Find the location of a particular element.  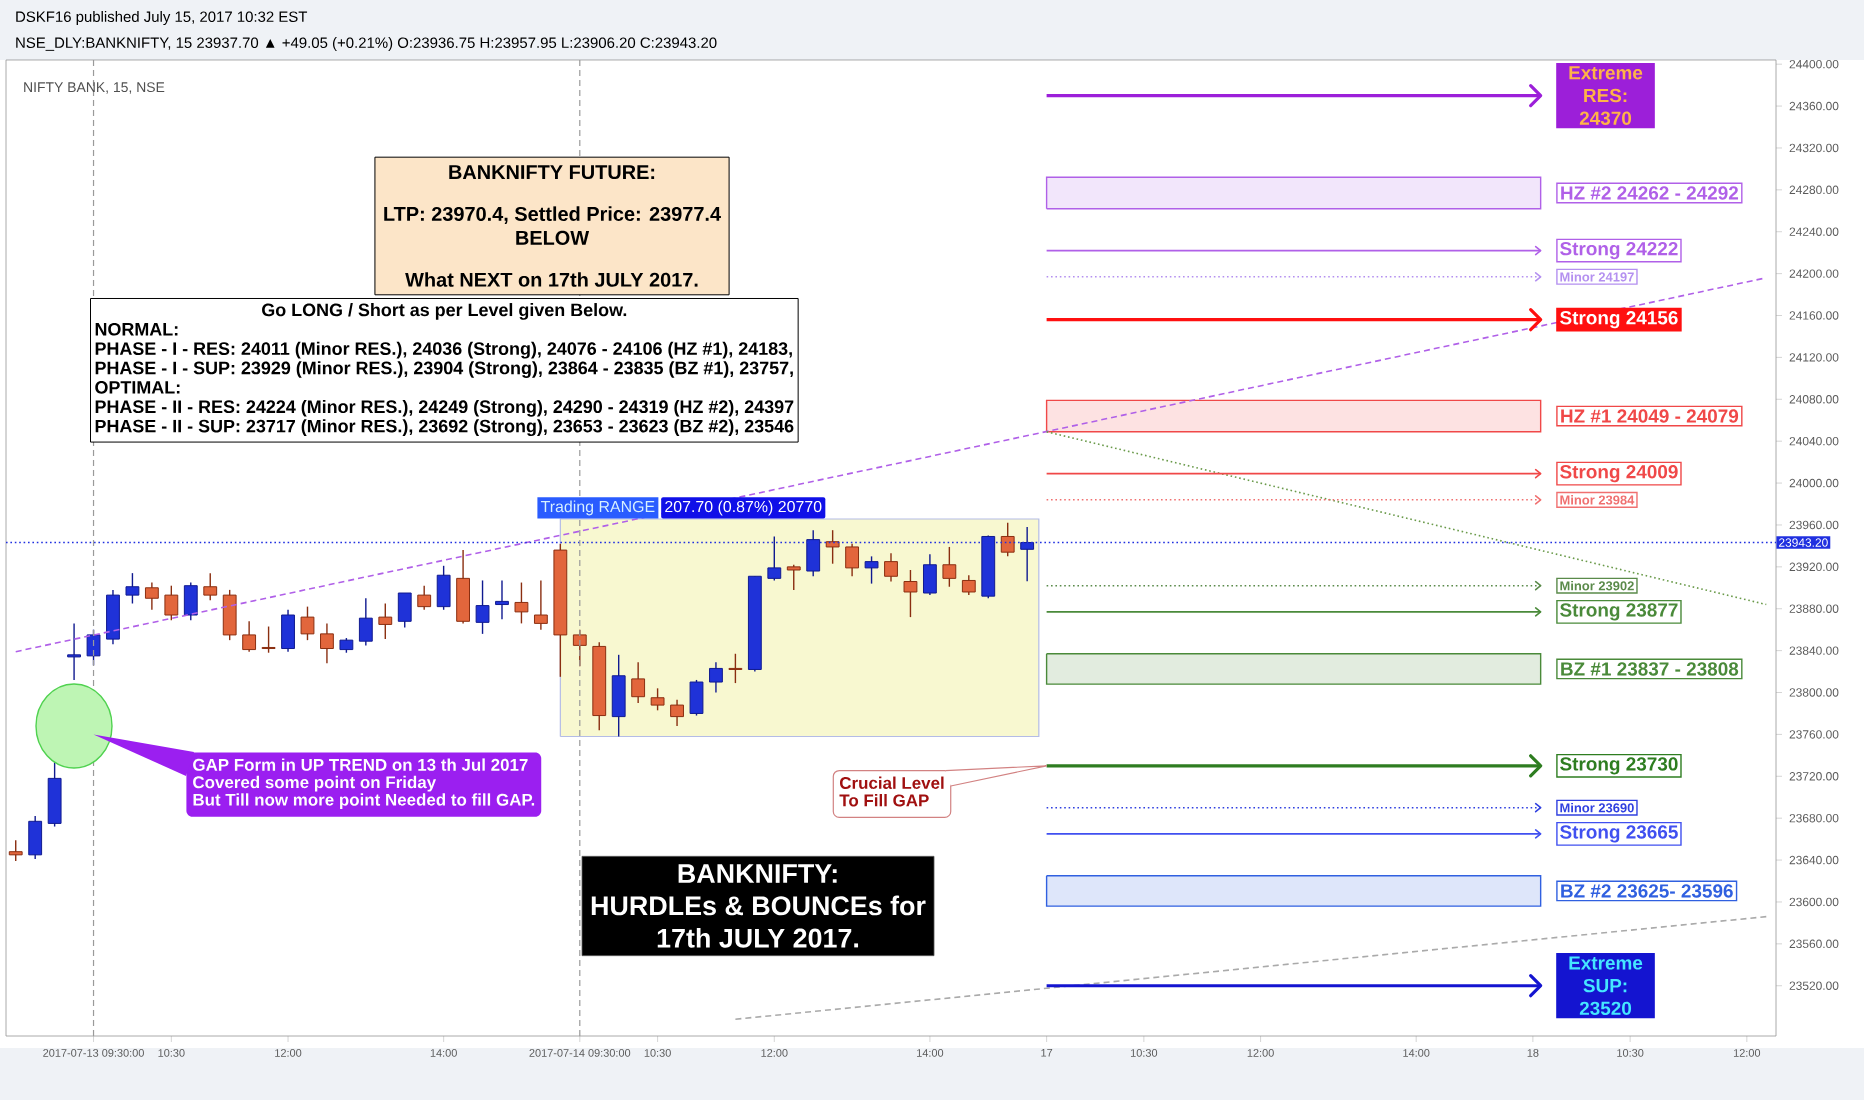

band-label: BZ #2 23625- 23596 is located at coordinates (1647, 891).